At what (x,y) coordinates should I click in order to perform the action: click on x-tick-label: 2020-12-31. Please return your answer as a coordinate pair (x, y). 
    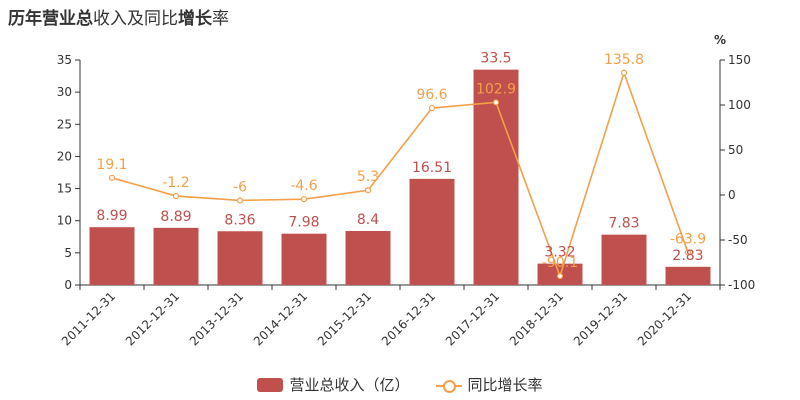
    Looking at the image, I should click on (664, 318).